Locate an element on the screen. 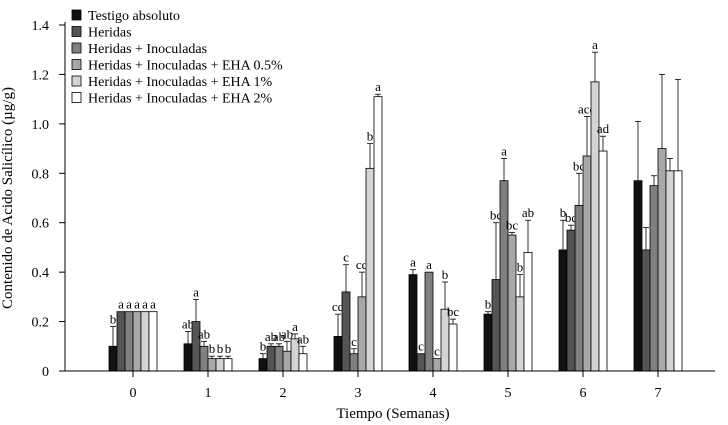 This screenshot has width=728, height=425. x-tick-label: 0 is located at coordinates (133, 393).